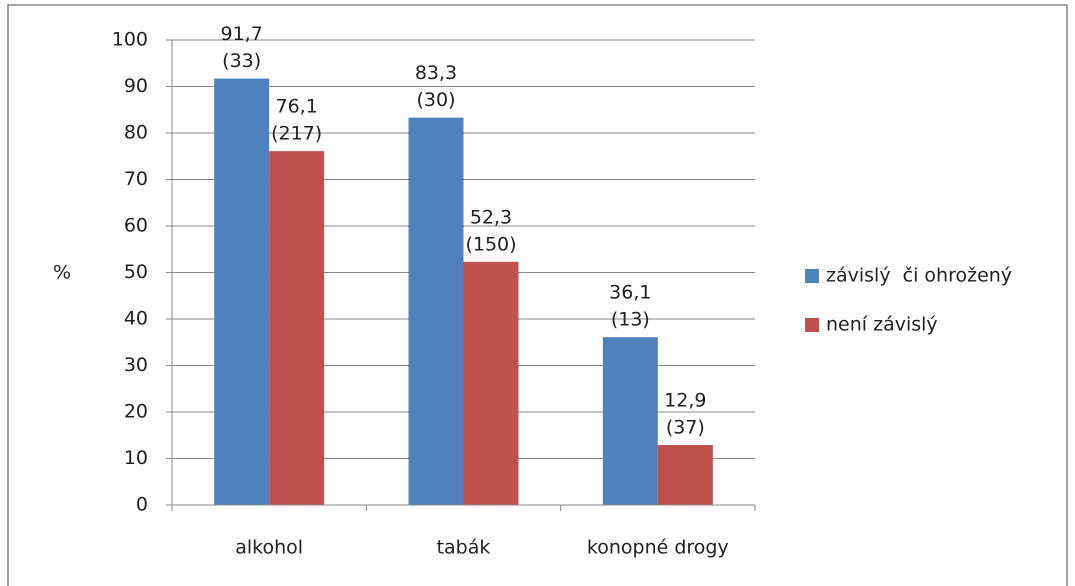  What do you see at coordinates (685, 401) in the screenshot?
I see `data-label: 12,9` at bounding box center [685, 401].